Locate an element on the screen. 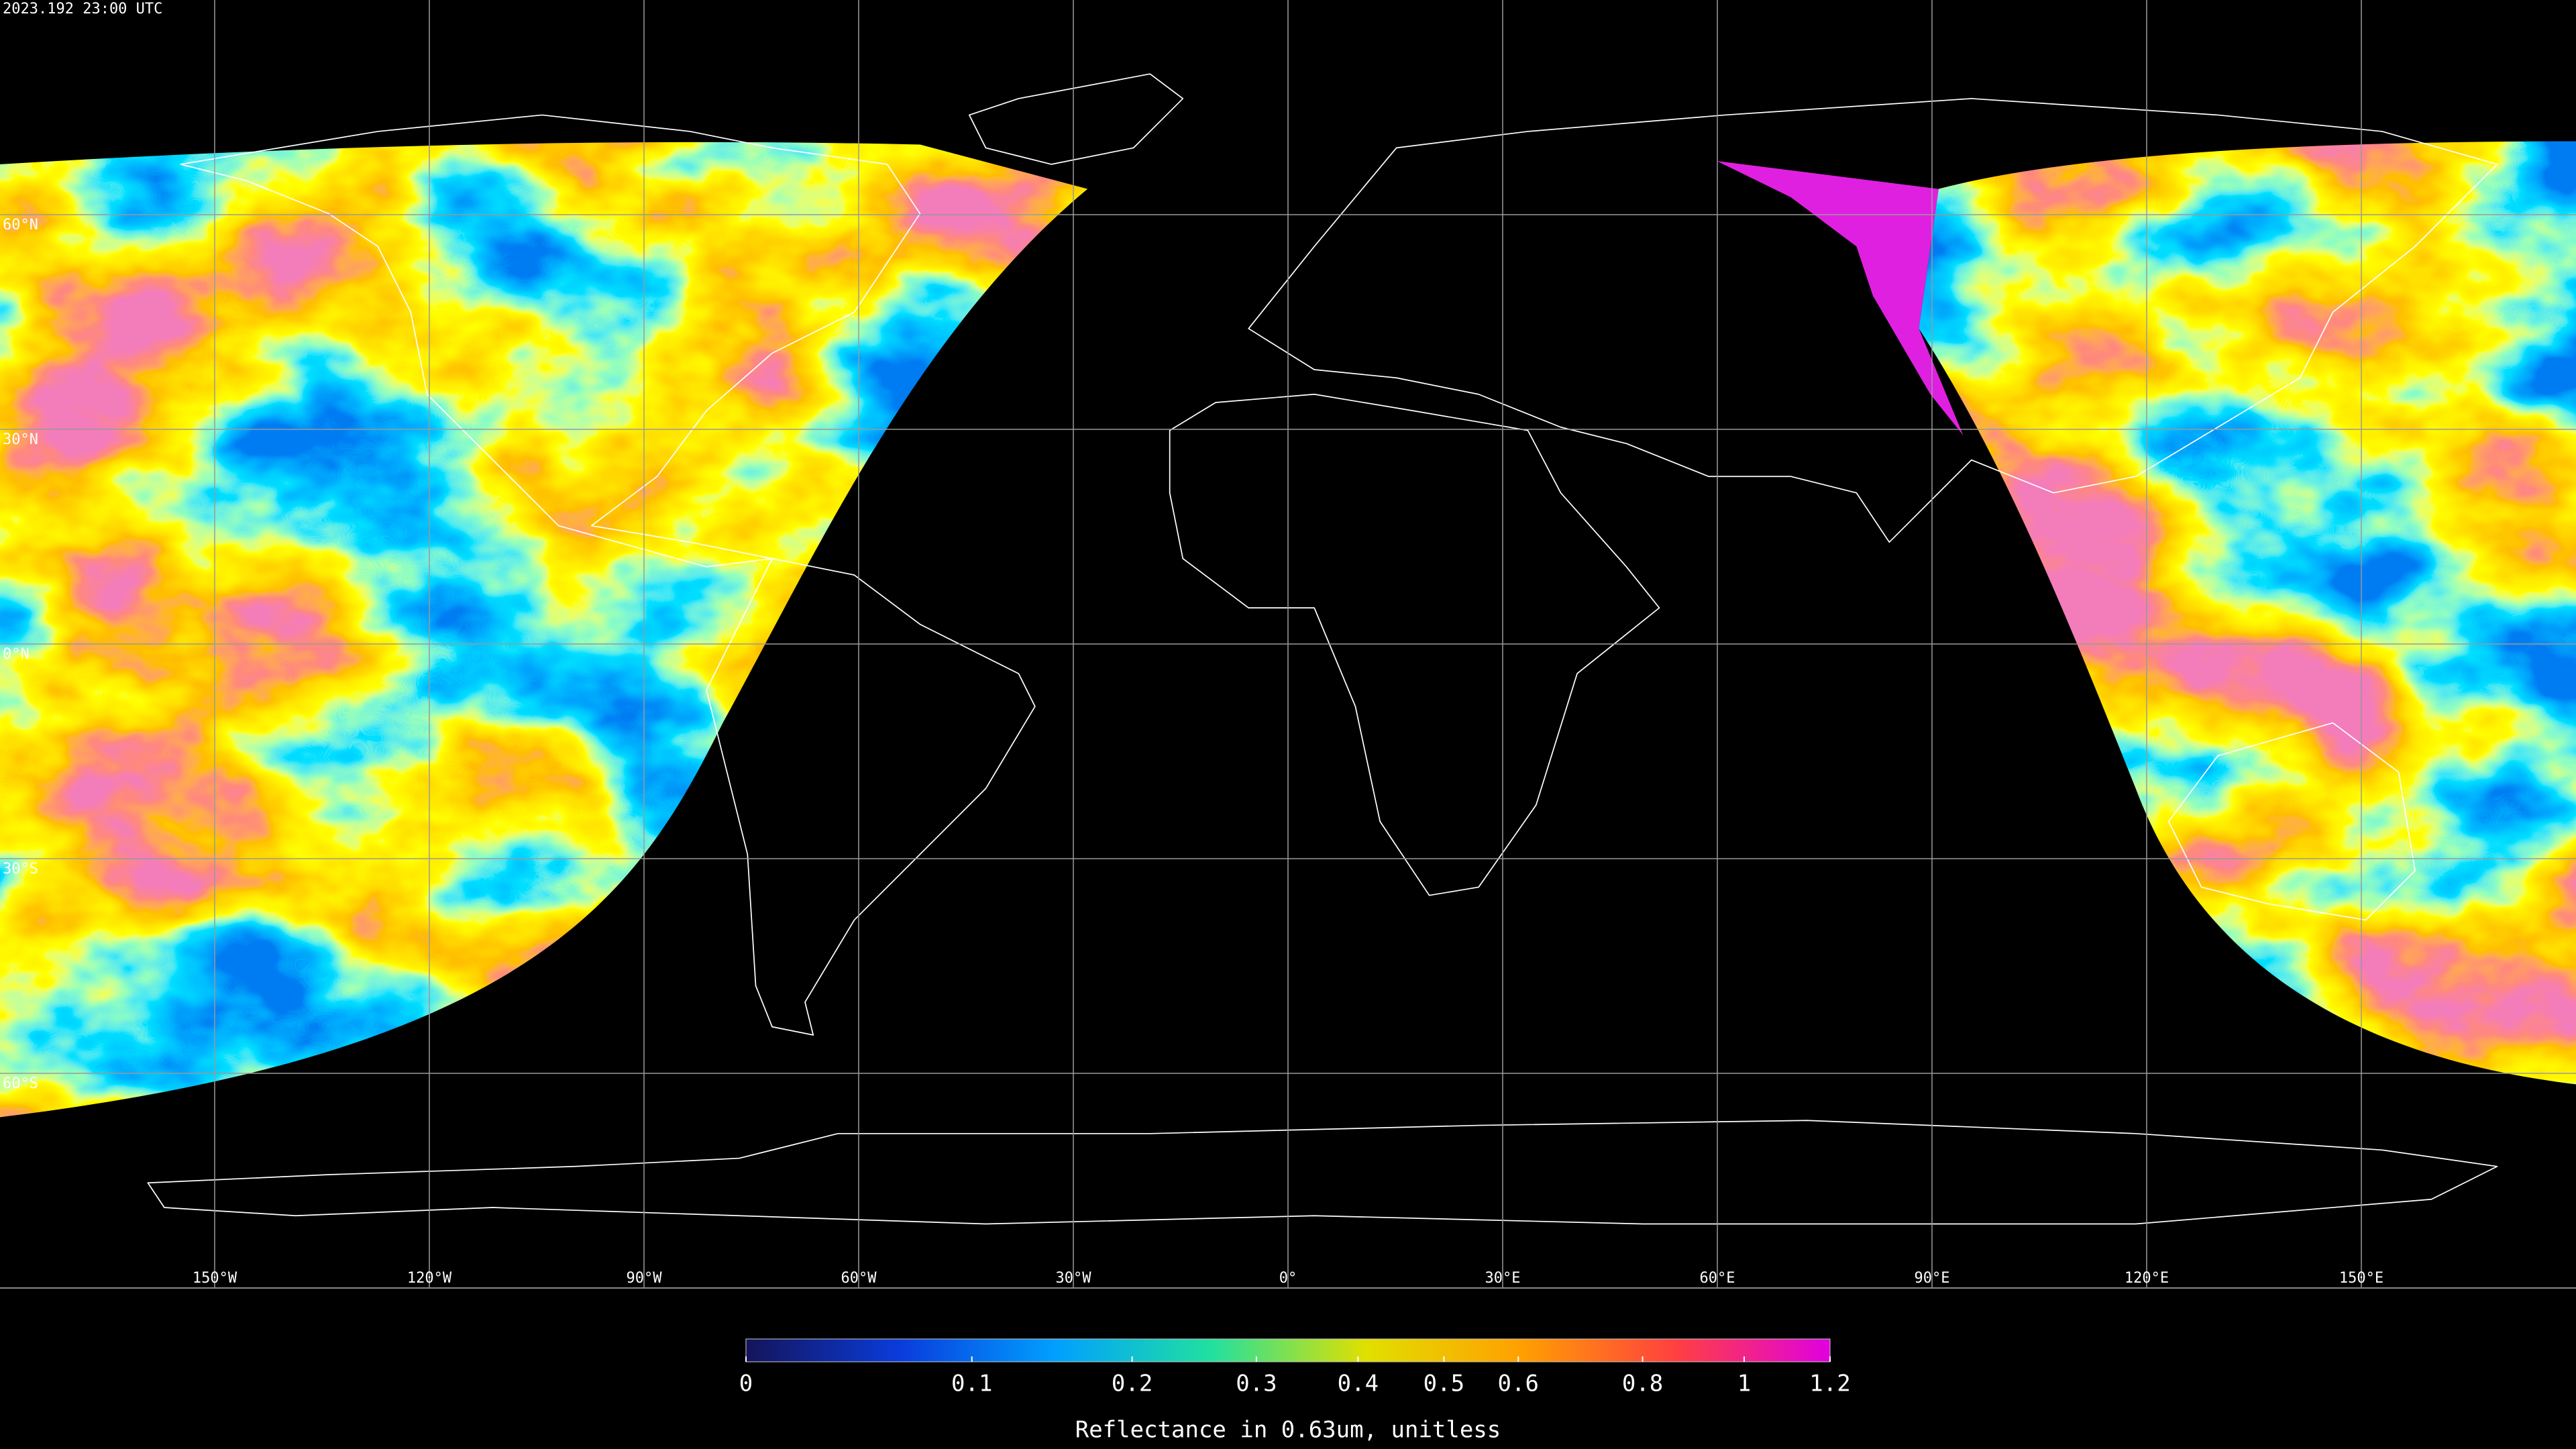  lat-label: 60°N is located at coordinates (20, 225).